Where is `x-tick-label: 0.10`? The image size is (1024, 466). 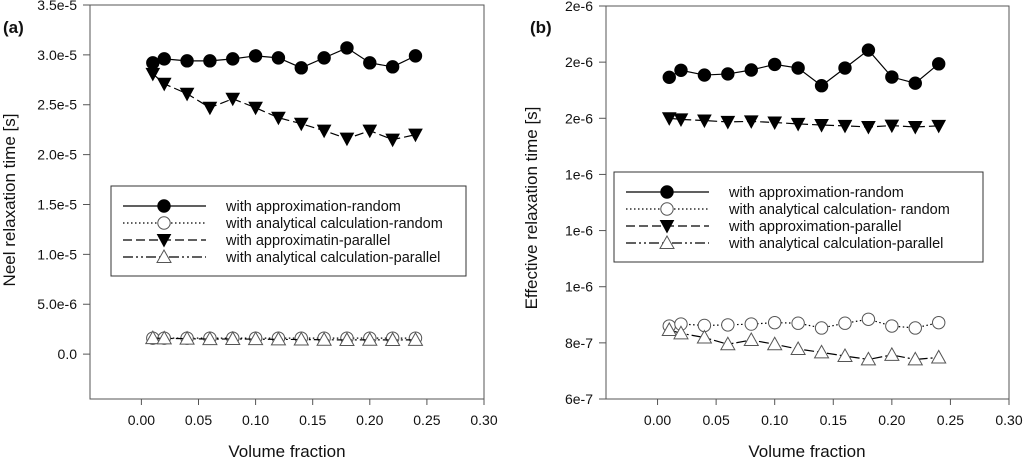
x-tick-label: 0.10 is located at coordinates (774, 420).